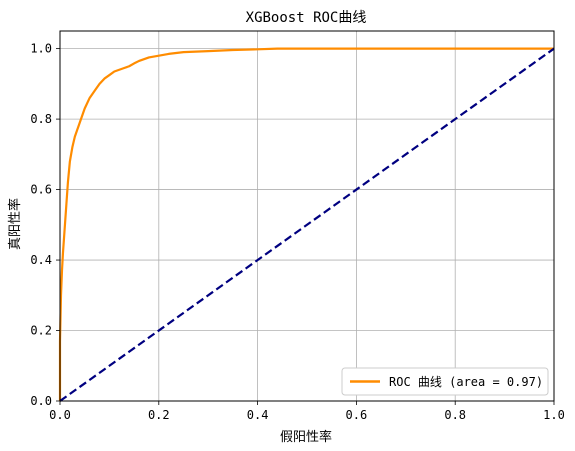 This screenshot has height=451, width=575. I want to click on y-tick-label: 0.2, so click(41, 331).